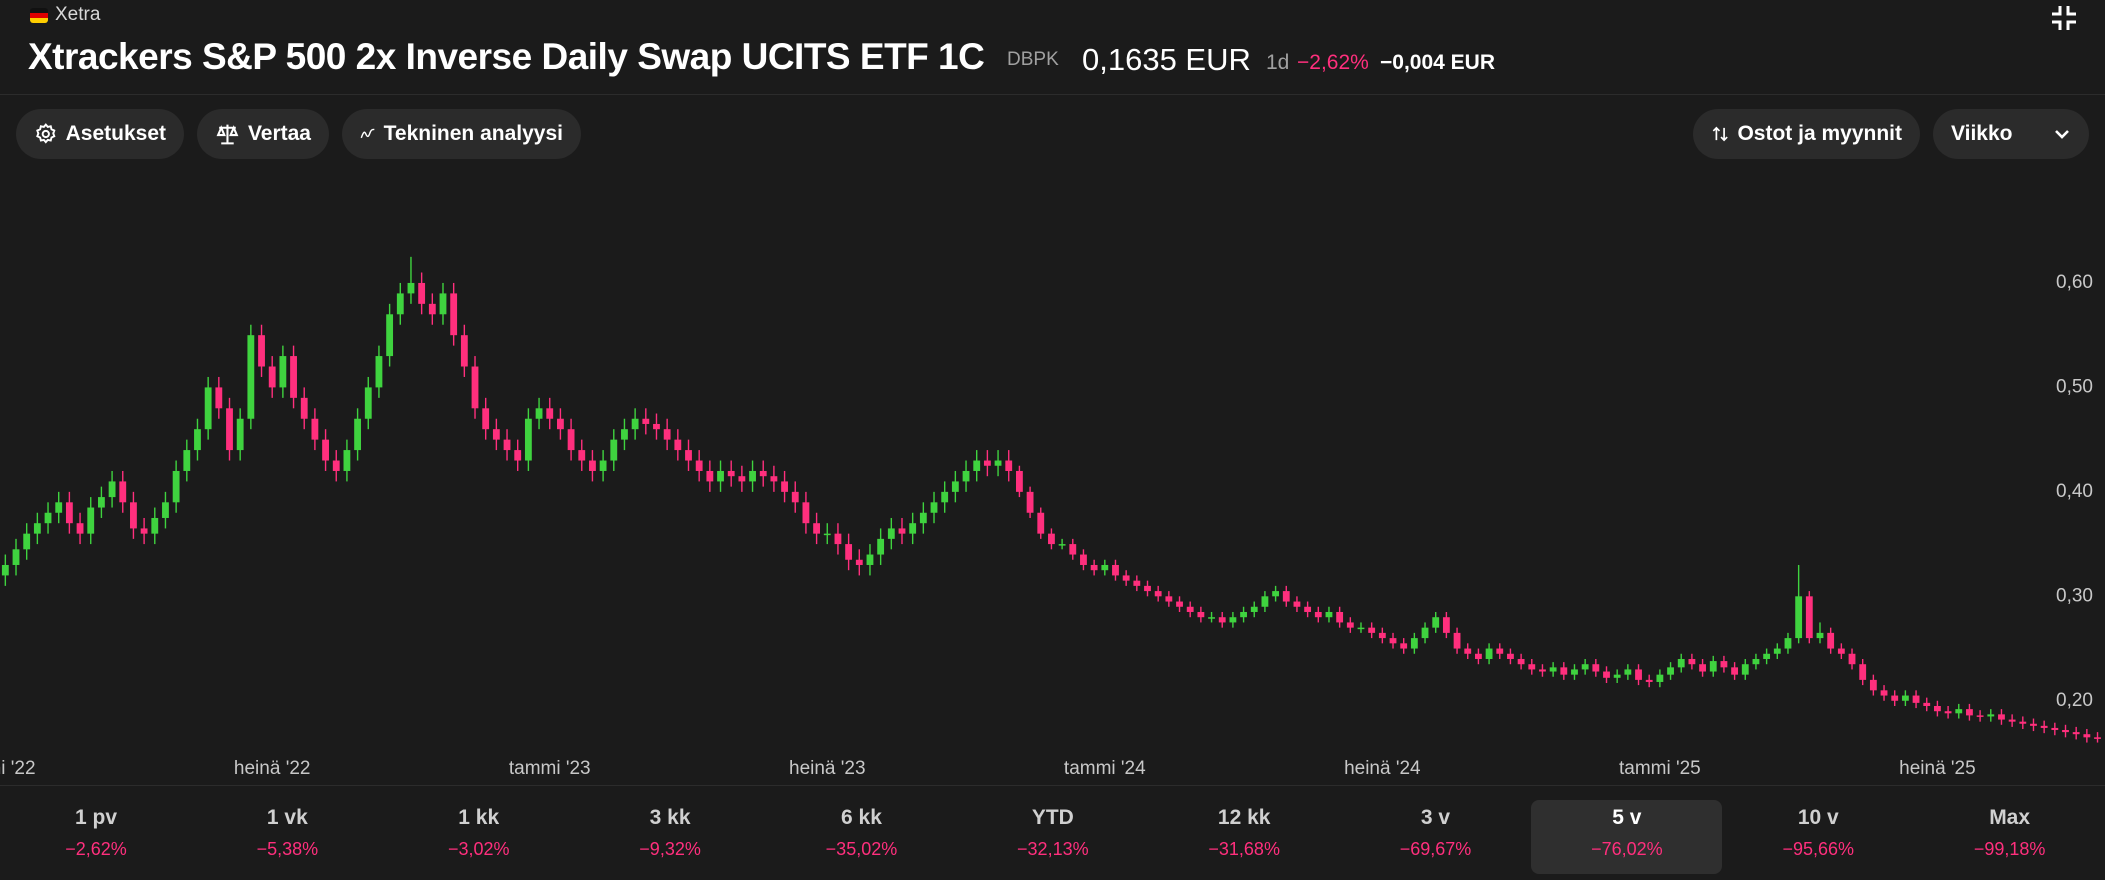 This screenshot has width=2105, height=880. I want to click on period-label: 3 kk, so click(670, 817).